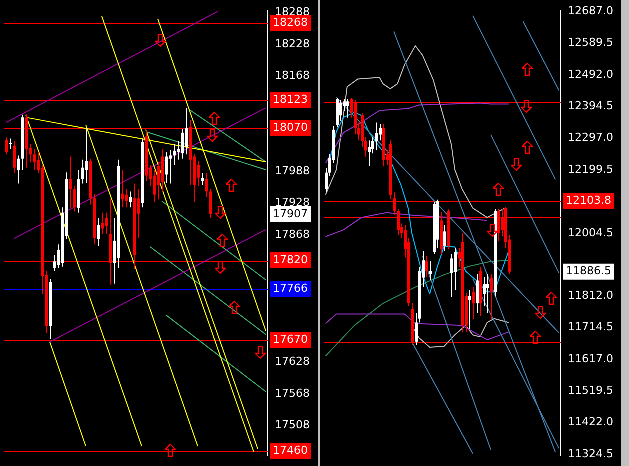  Describe the element at coordinates (292, 171) in the screenshot. I see `y-tick-label: 17988` at that location.